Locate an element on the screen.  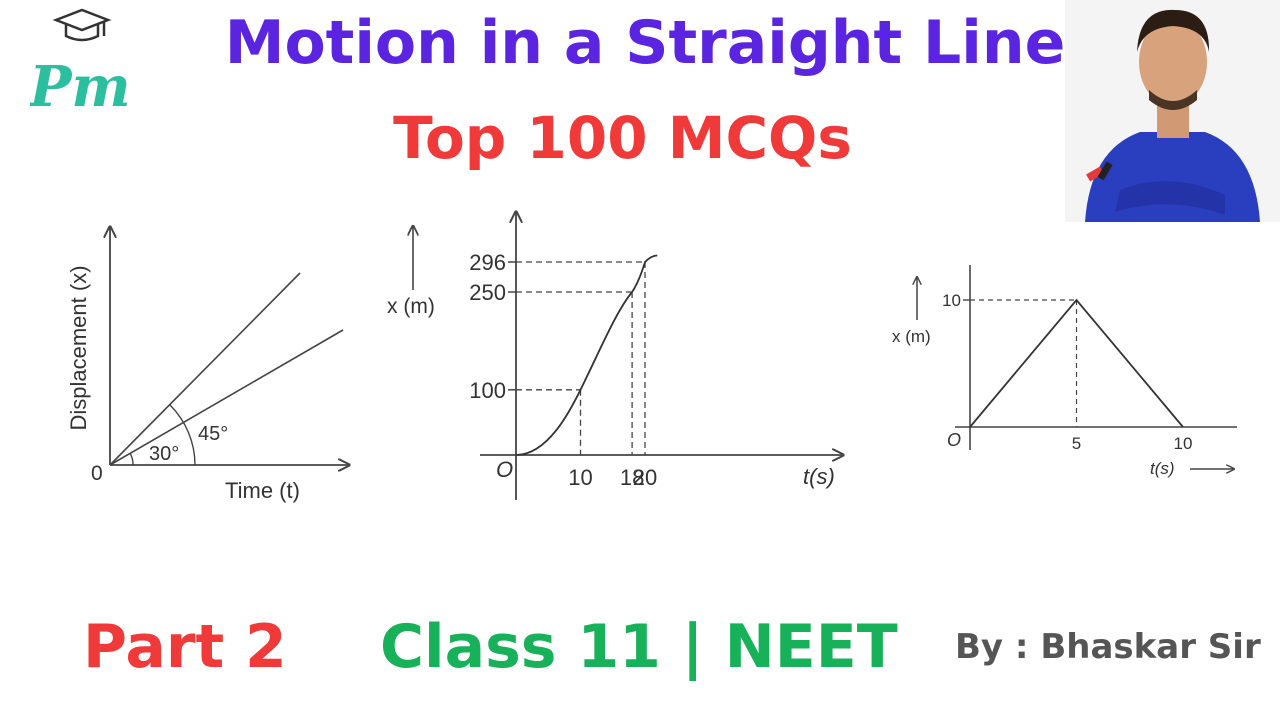
triangle-position-graph: x (m) O t(s) 10 5 10 is located at coordinates (1065, 372).